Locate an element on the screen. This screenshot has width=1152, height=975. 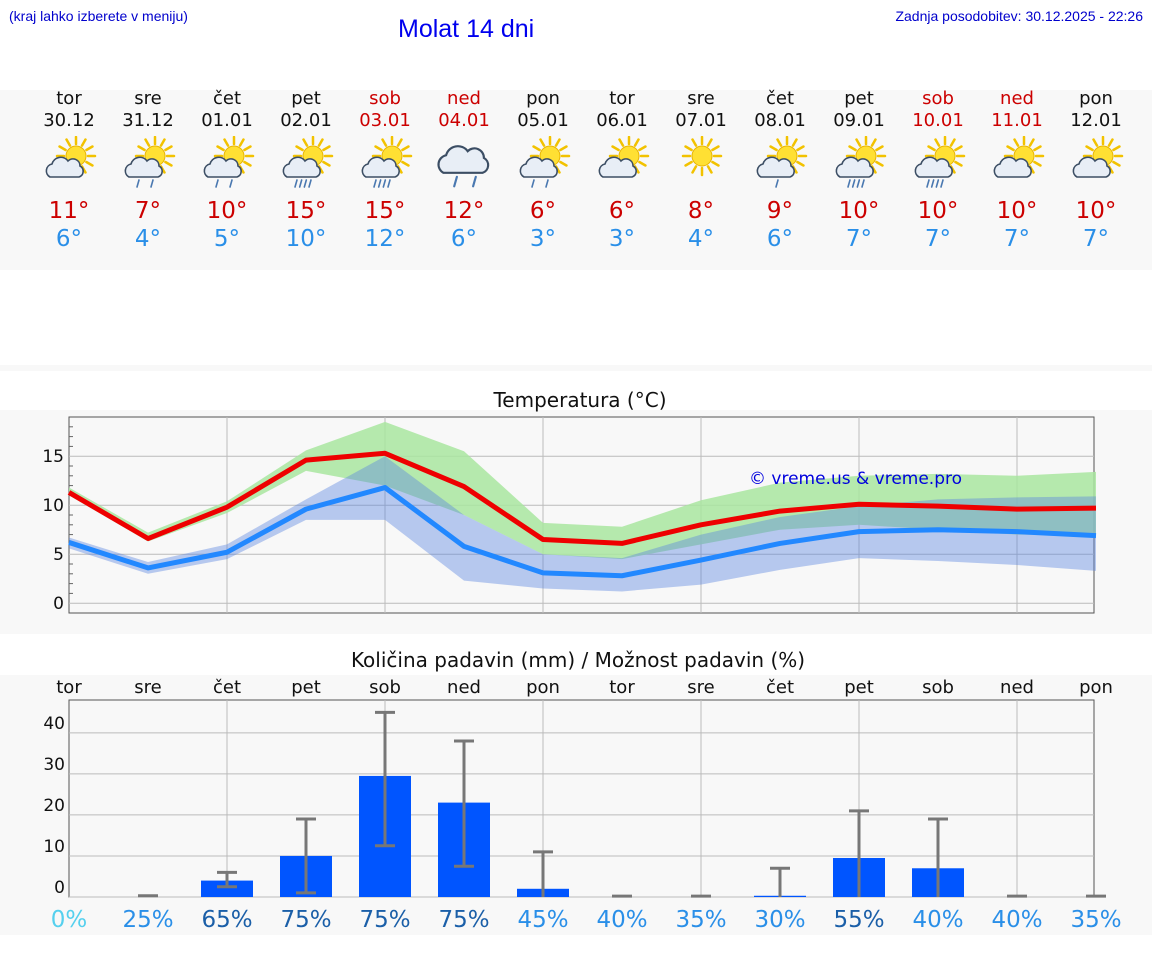
forecast-day: čet is located at coordinates (780, 98).